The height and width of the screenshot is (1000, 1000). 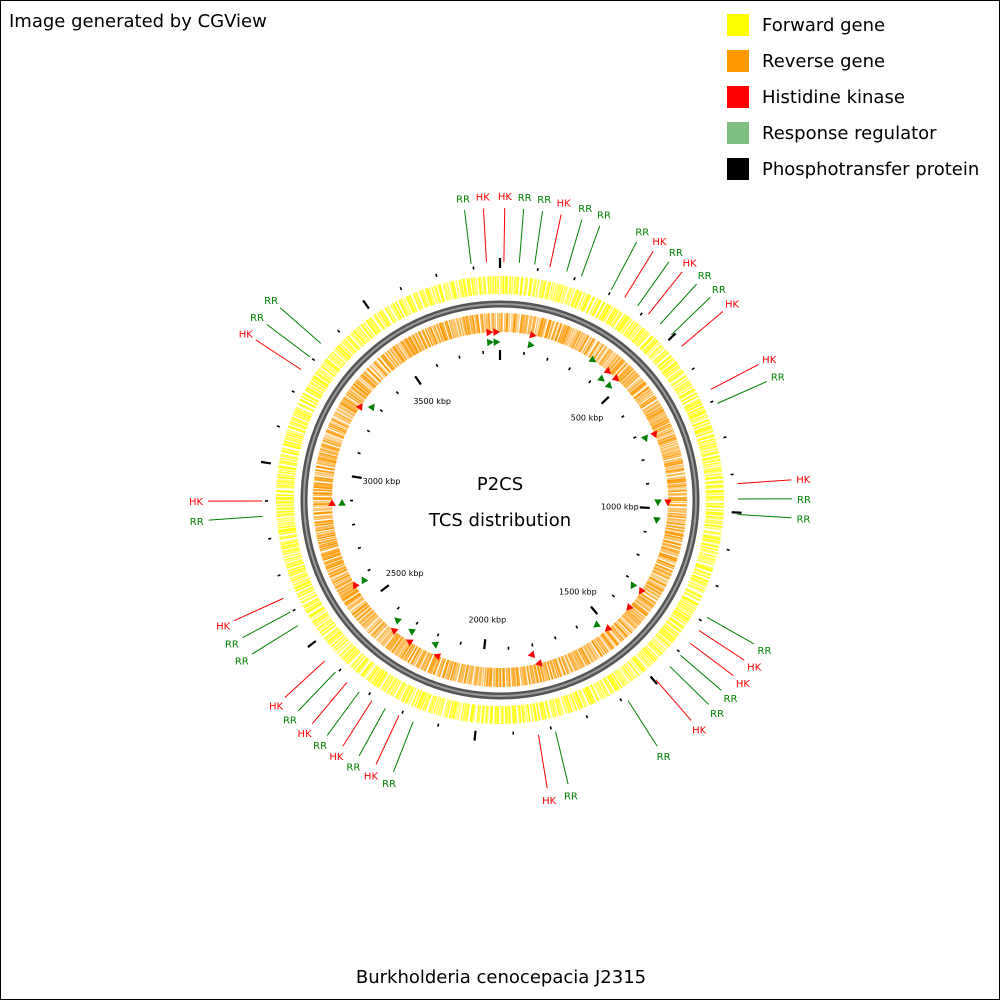 What do you see at coordinates (738, 61) in the screenshot?
I see `legend-swatch-reverse-gene` at bounding box center [738, 61].